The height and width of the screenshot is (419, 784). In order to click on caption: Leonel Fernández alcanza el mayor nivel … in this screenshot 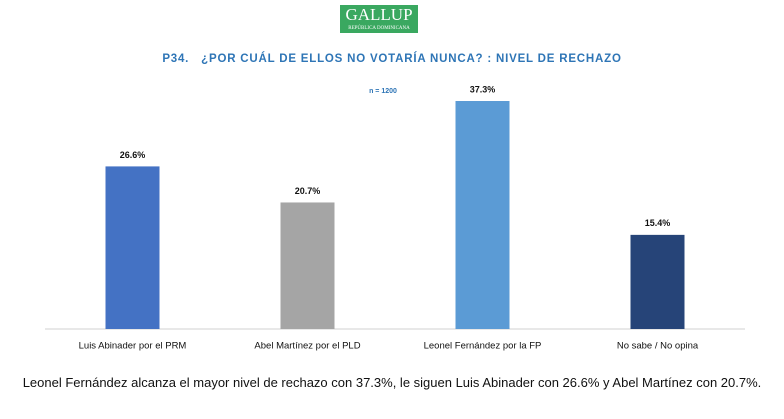, I will do `click(392, 382)`.